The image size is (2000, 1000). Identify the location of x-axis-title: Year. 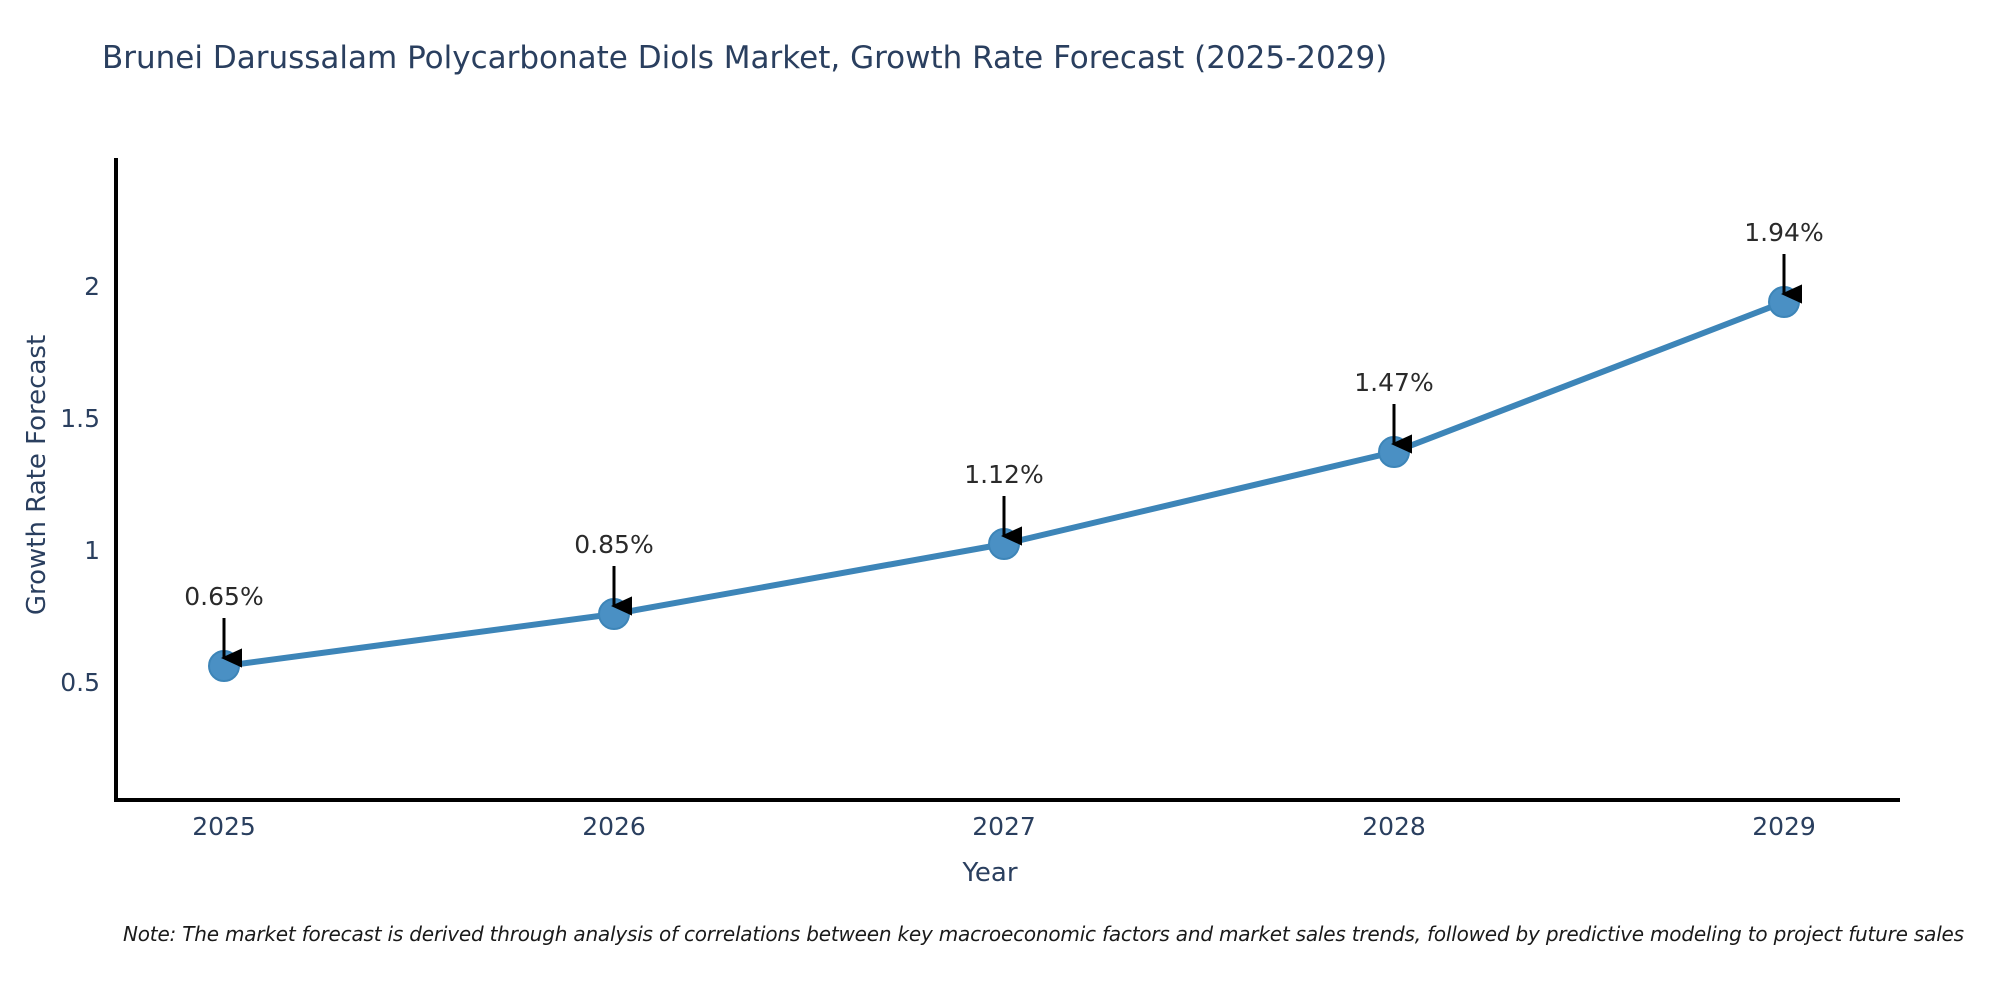
(1000, 873).